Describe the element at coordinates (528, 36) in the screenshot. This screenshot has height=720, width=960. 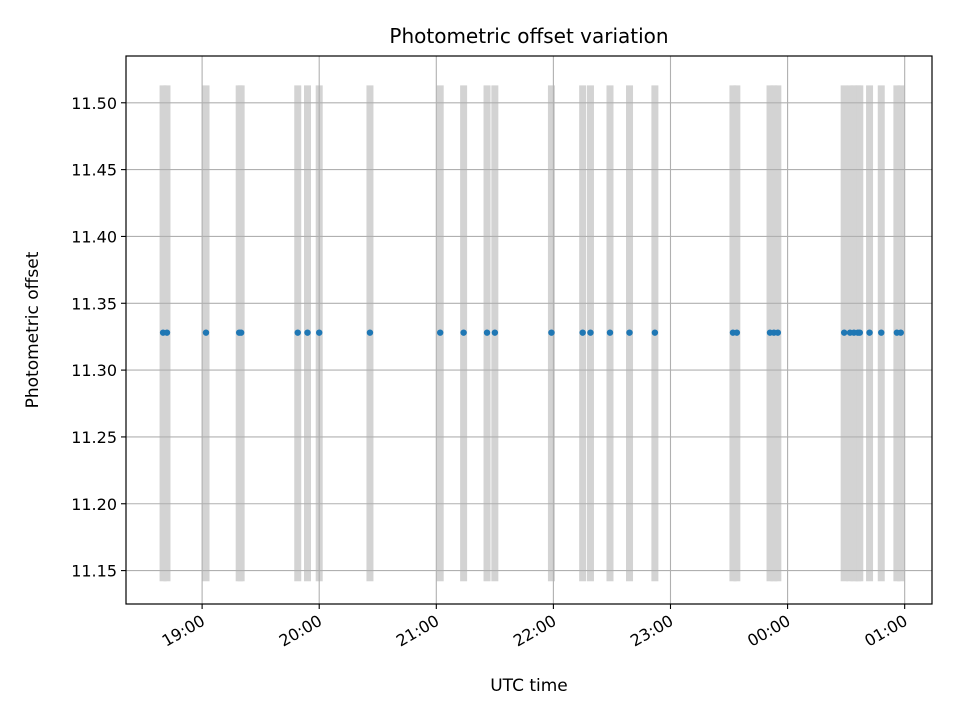
I see `chart-title: Photometric offset variation` at that location.